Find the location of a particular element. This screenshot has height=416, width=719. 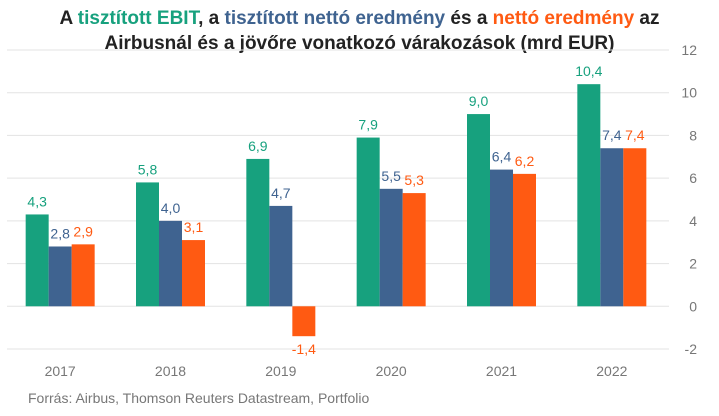

data-label: 5,3 is located at coordinates (414, 180).